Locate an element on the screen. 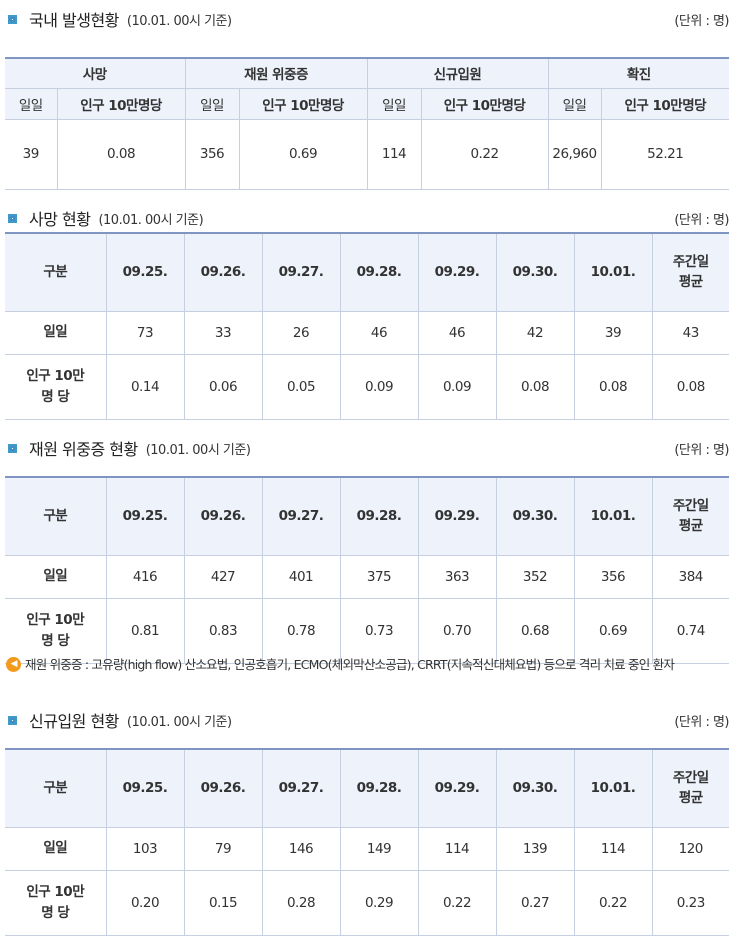 The width and height of the screenshot is (737, 936). cell-value: 46 is located at coordinates (379, 332).